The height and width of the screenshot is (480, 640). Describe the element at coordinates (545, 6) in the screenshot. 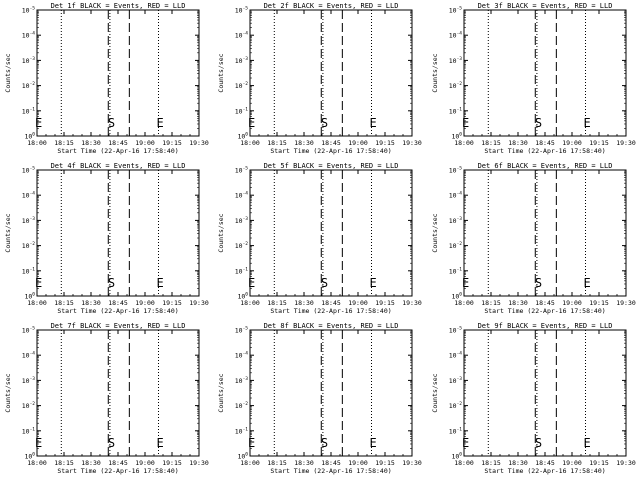

I see `chart-title: Det 3f BLACK = Events, RED = LLD` at that location.